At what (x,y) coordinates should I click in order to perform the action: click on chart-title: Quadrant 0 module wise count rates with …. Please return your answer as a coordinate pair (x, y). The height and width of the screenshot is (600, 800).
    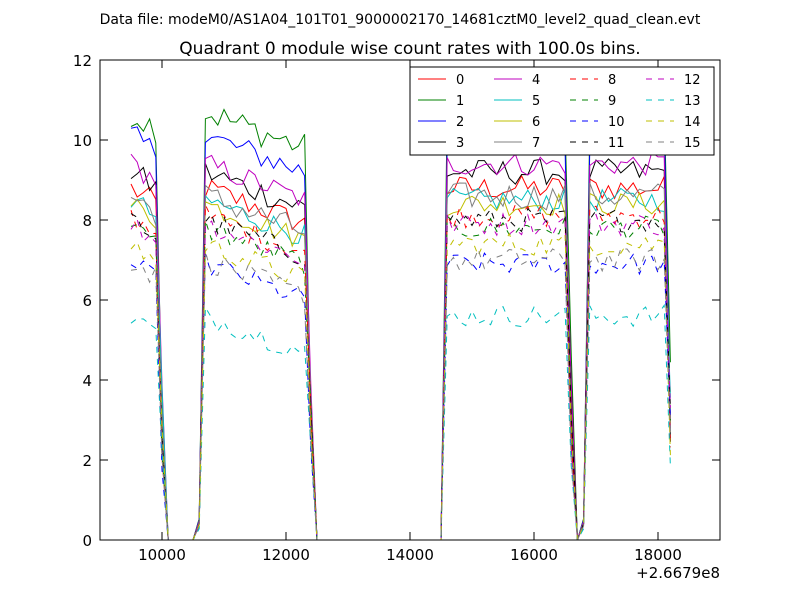
    Looking at the image, I should click on (409, 49).